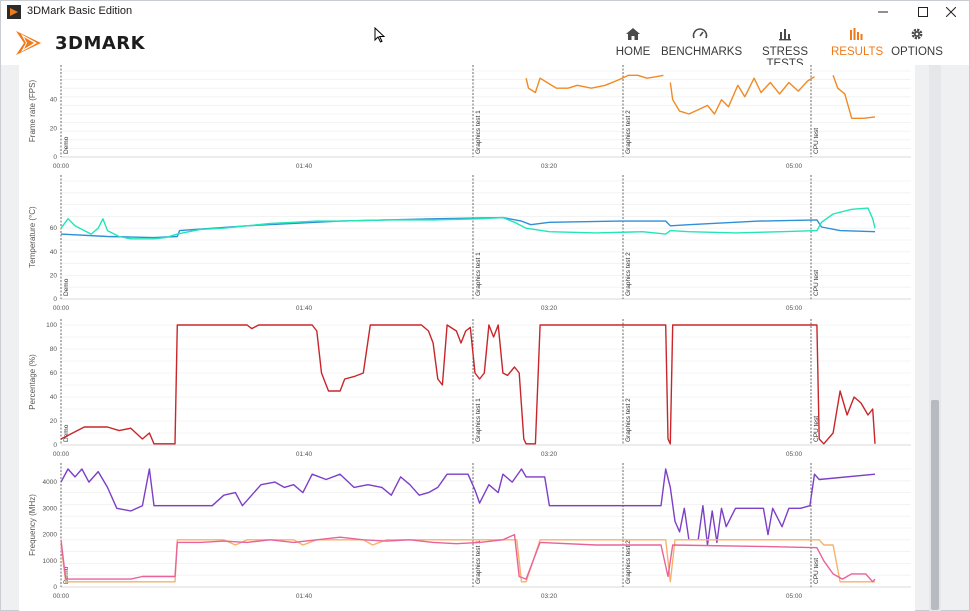 Image resolution: width=970 pixels, height=611 pixels. What do you see at coordinates (633, 52) in the screenshot?
I see `nav-home-label: HOME` at bounding box center [633, 52].